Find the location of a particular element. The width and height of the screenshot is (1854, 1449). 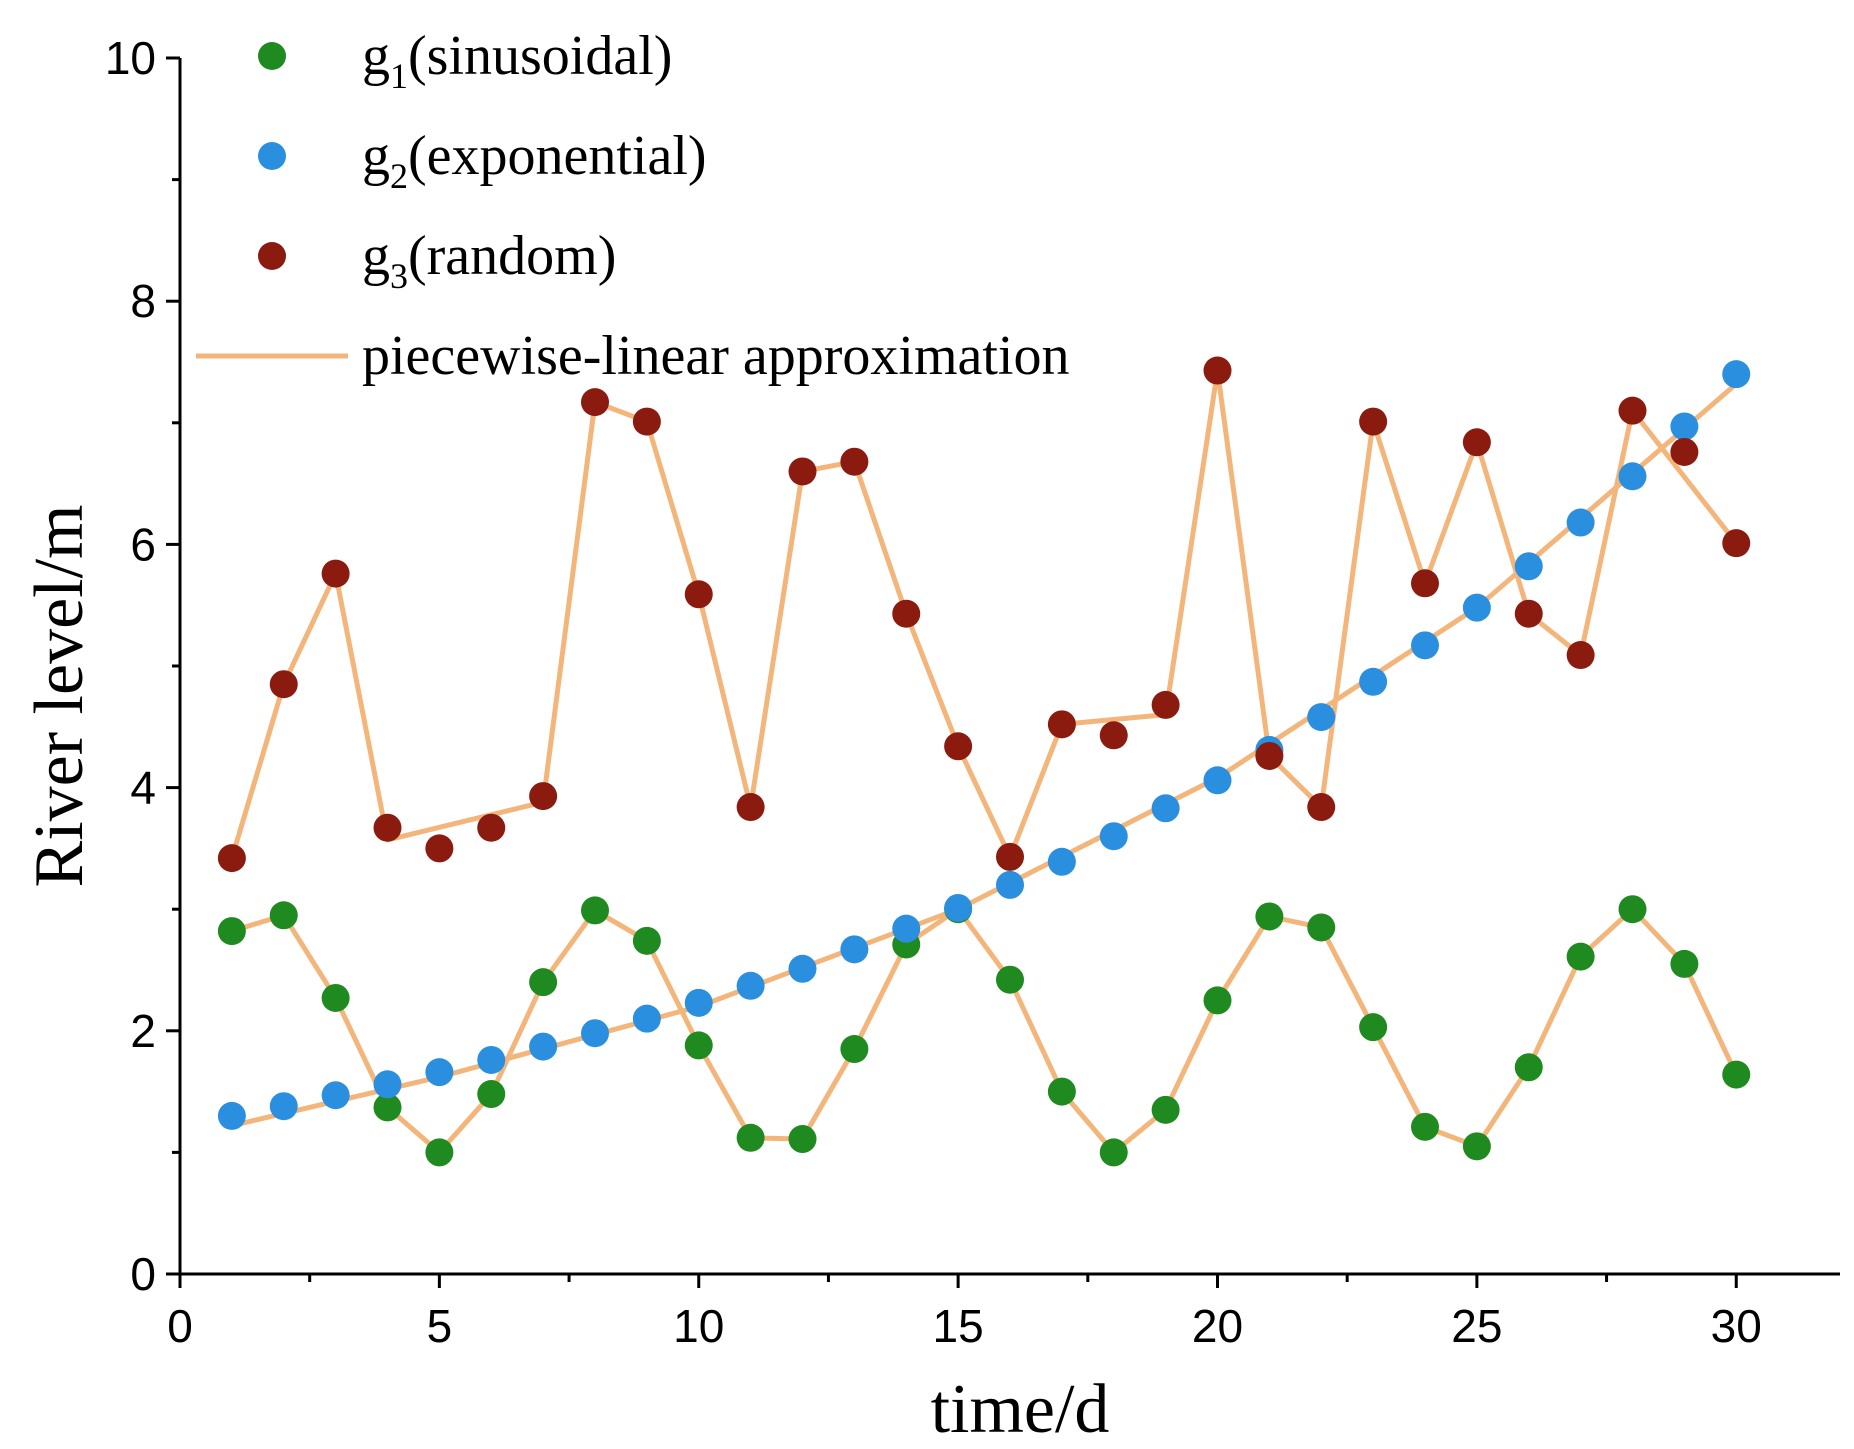

x-tick-label: 30 is located at coordinates (1736, 1326).